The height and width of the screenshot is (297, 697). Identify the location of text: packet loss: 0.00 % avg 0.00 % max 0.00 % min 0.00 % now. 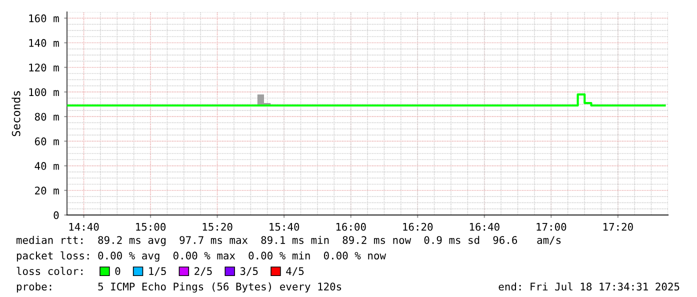
(201, 256).